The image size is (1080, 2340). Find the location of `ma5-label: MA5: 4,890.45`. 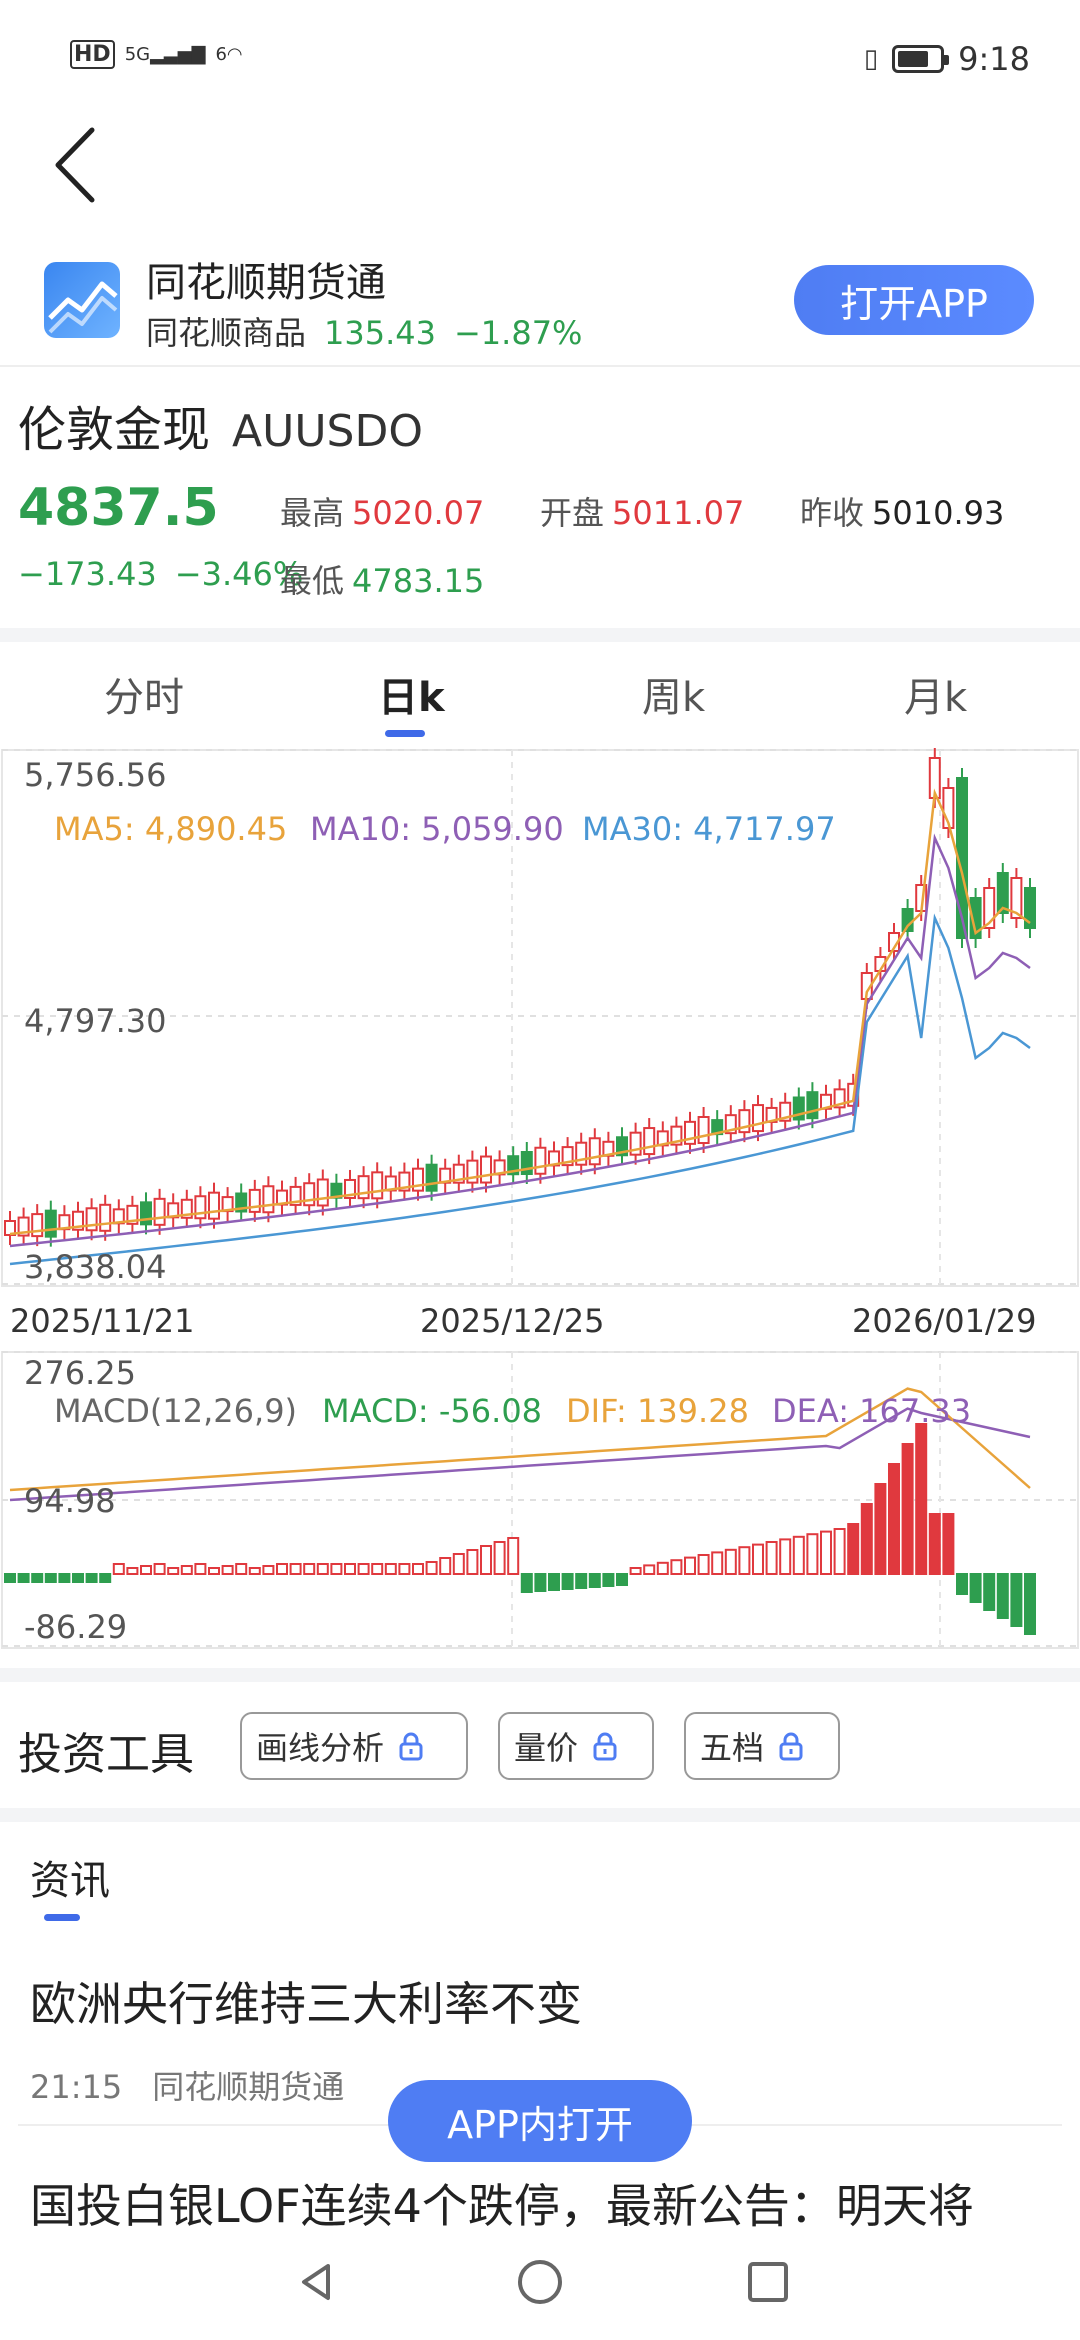

ma5-label: MA5: 4,890.45 is located at coordinates (171, 829).